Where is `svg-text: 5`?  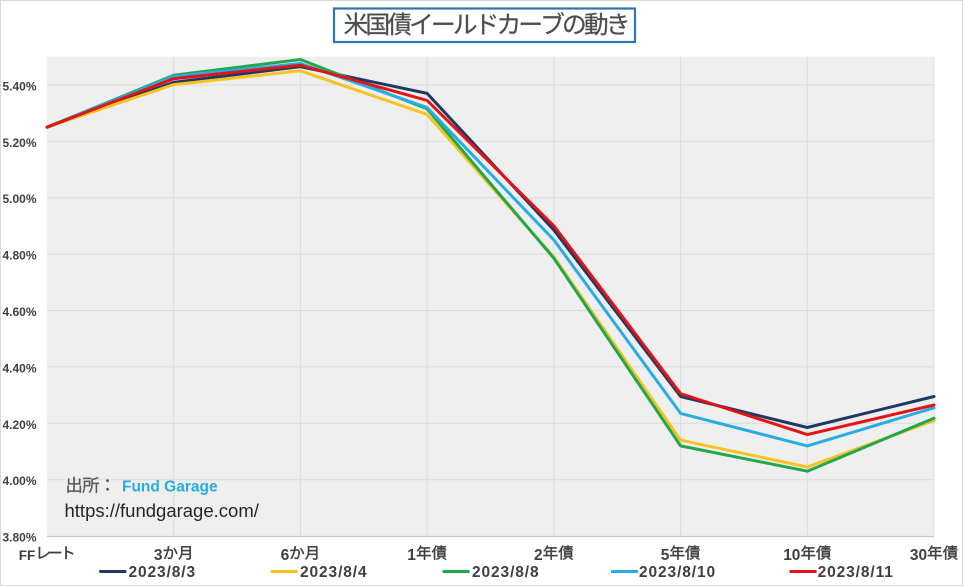 svg-text: 5 is located at coordinates (665, 555).